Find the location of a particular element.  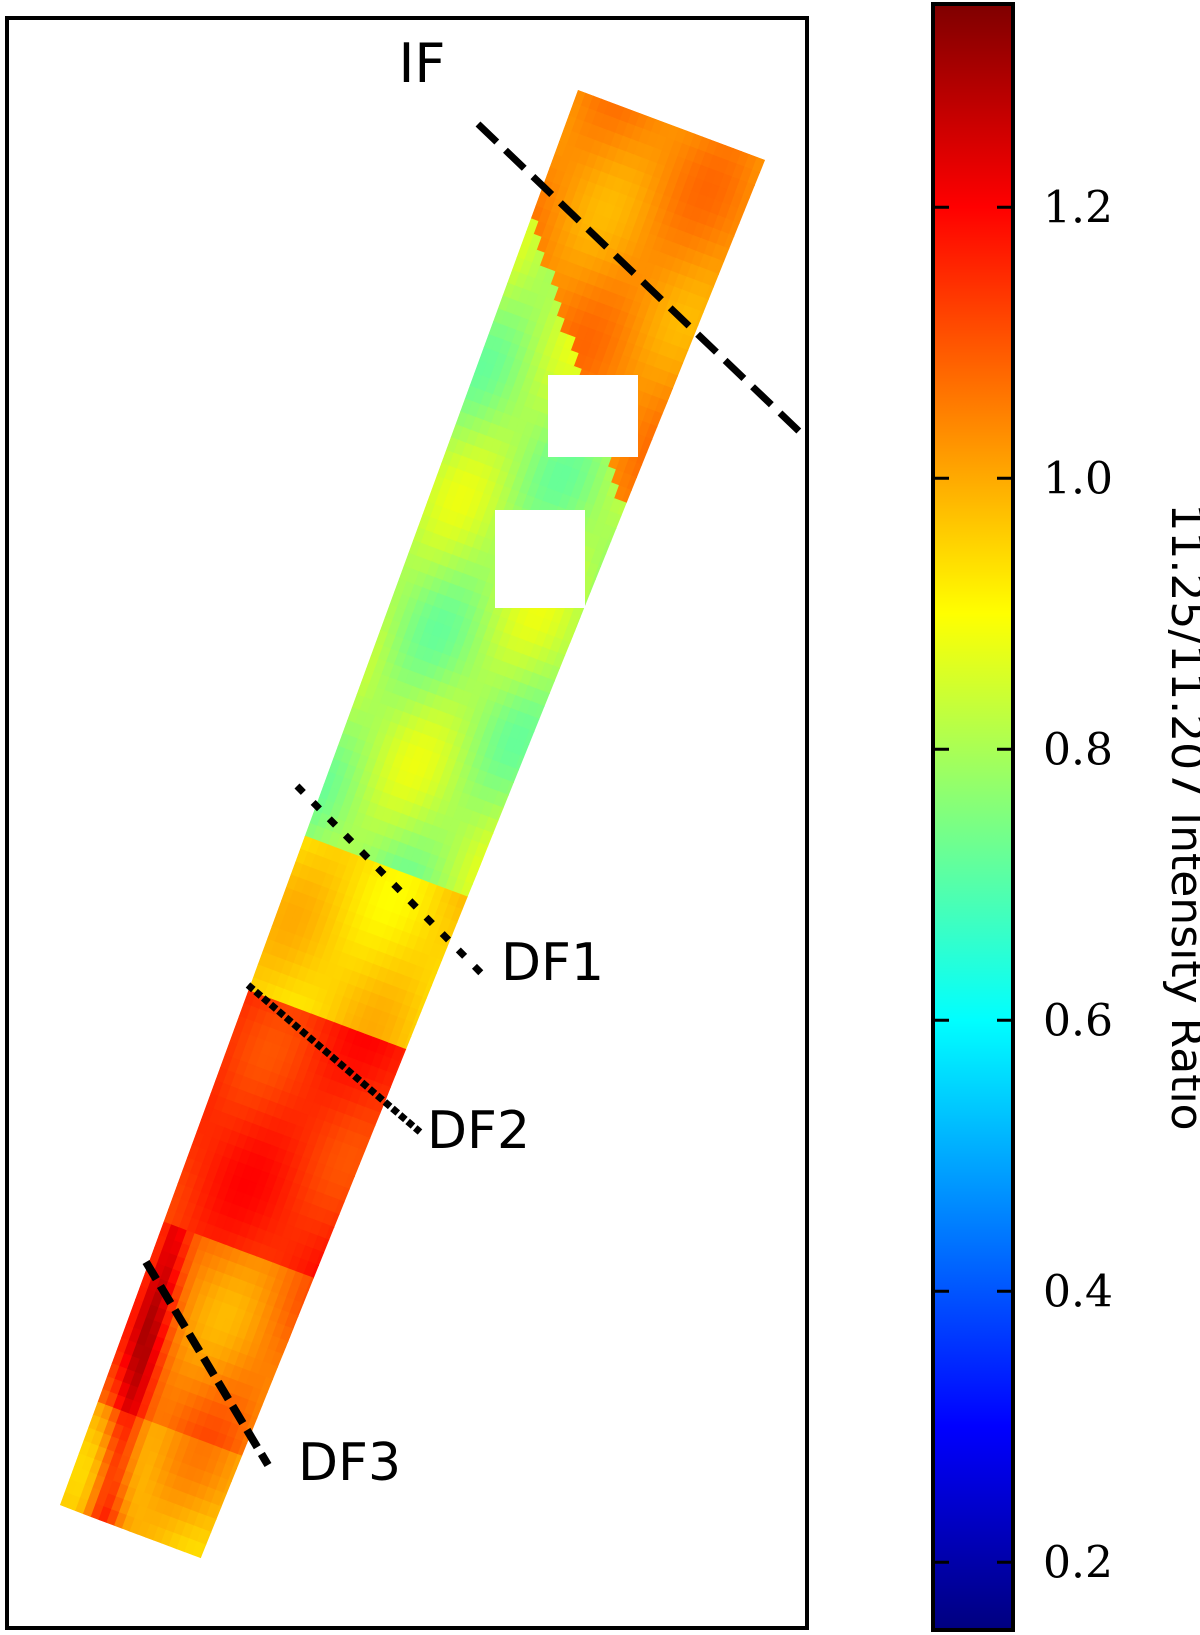

colorbar-tick-label: 0.6 is located at coordinates (1078, 1020).